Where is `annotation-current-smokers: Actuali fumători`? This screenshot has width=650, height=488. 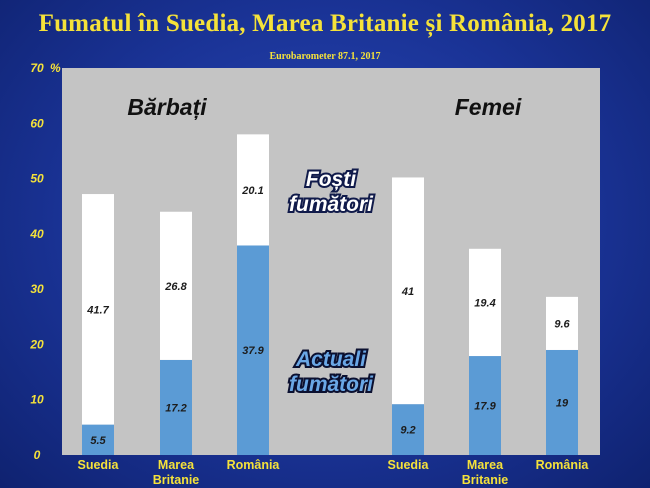
annotation-current-smokers: Actuali fumători is located at coordinates (331, 372).